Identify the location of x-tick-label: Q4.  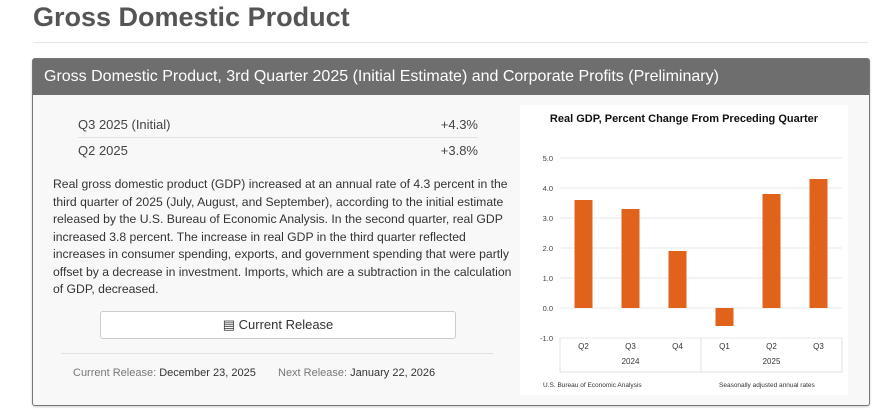
(677, 346).